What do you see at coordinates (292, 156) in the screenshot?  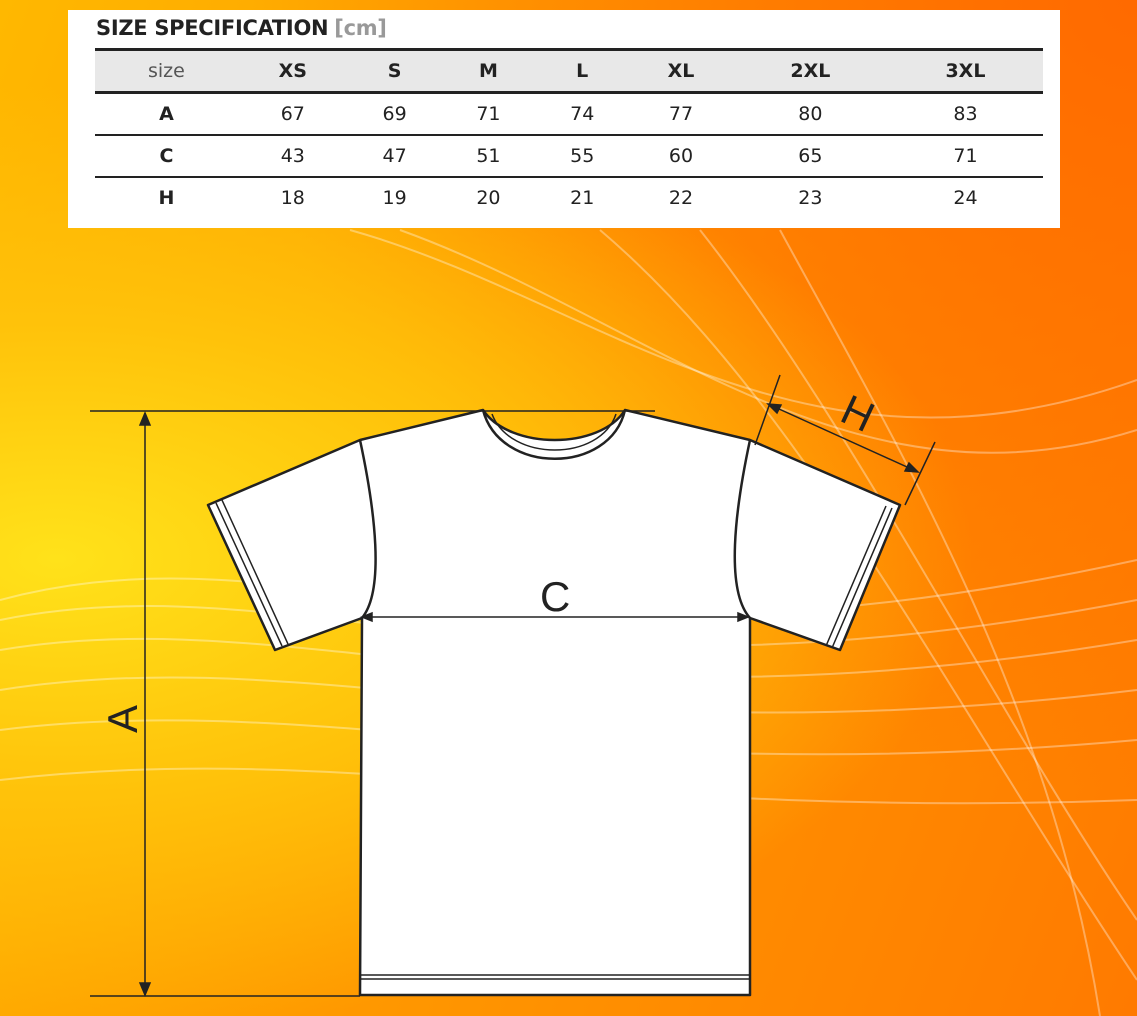 I see `cell-value: 43` at bounding box center [292, 156].